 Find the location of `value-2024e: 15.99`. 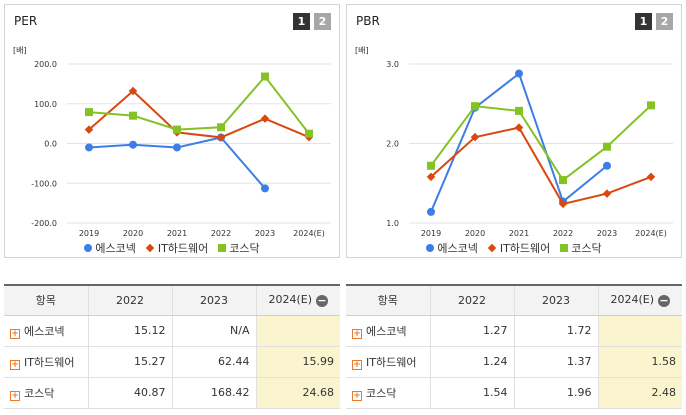

value-2024e: 15.99 is located at coordinates (298, 362).